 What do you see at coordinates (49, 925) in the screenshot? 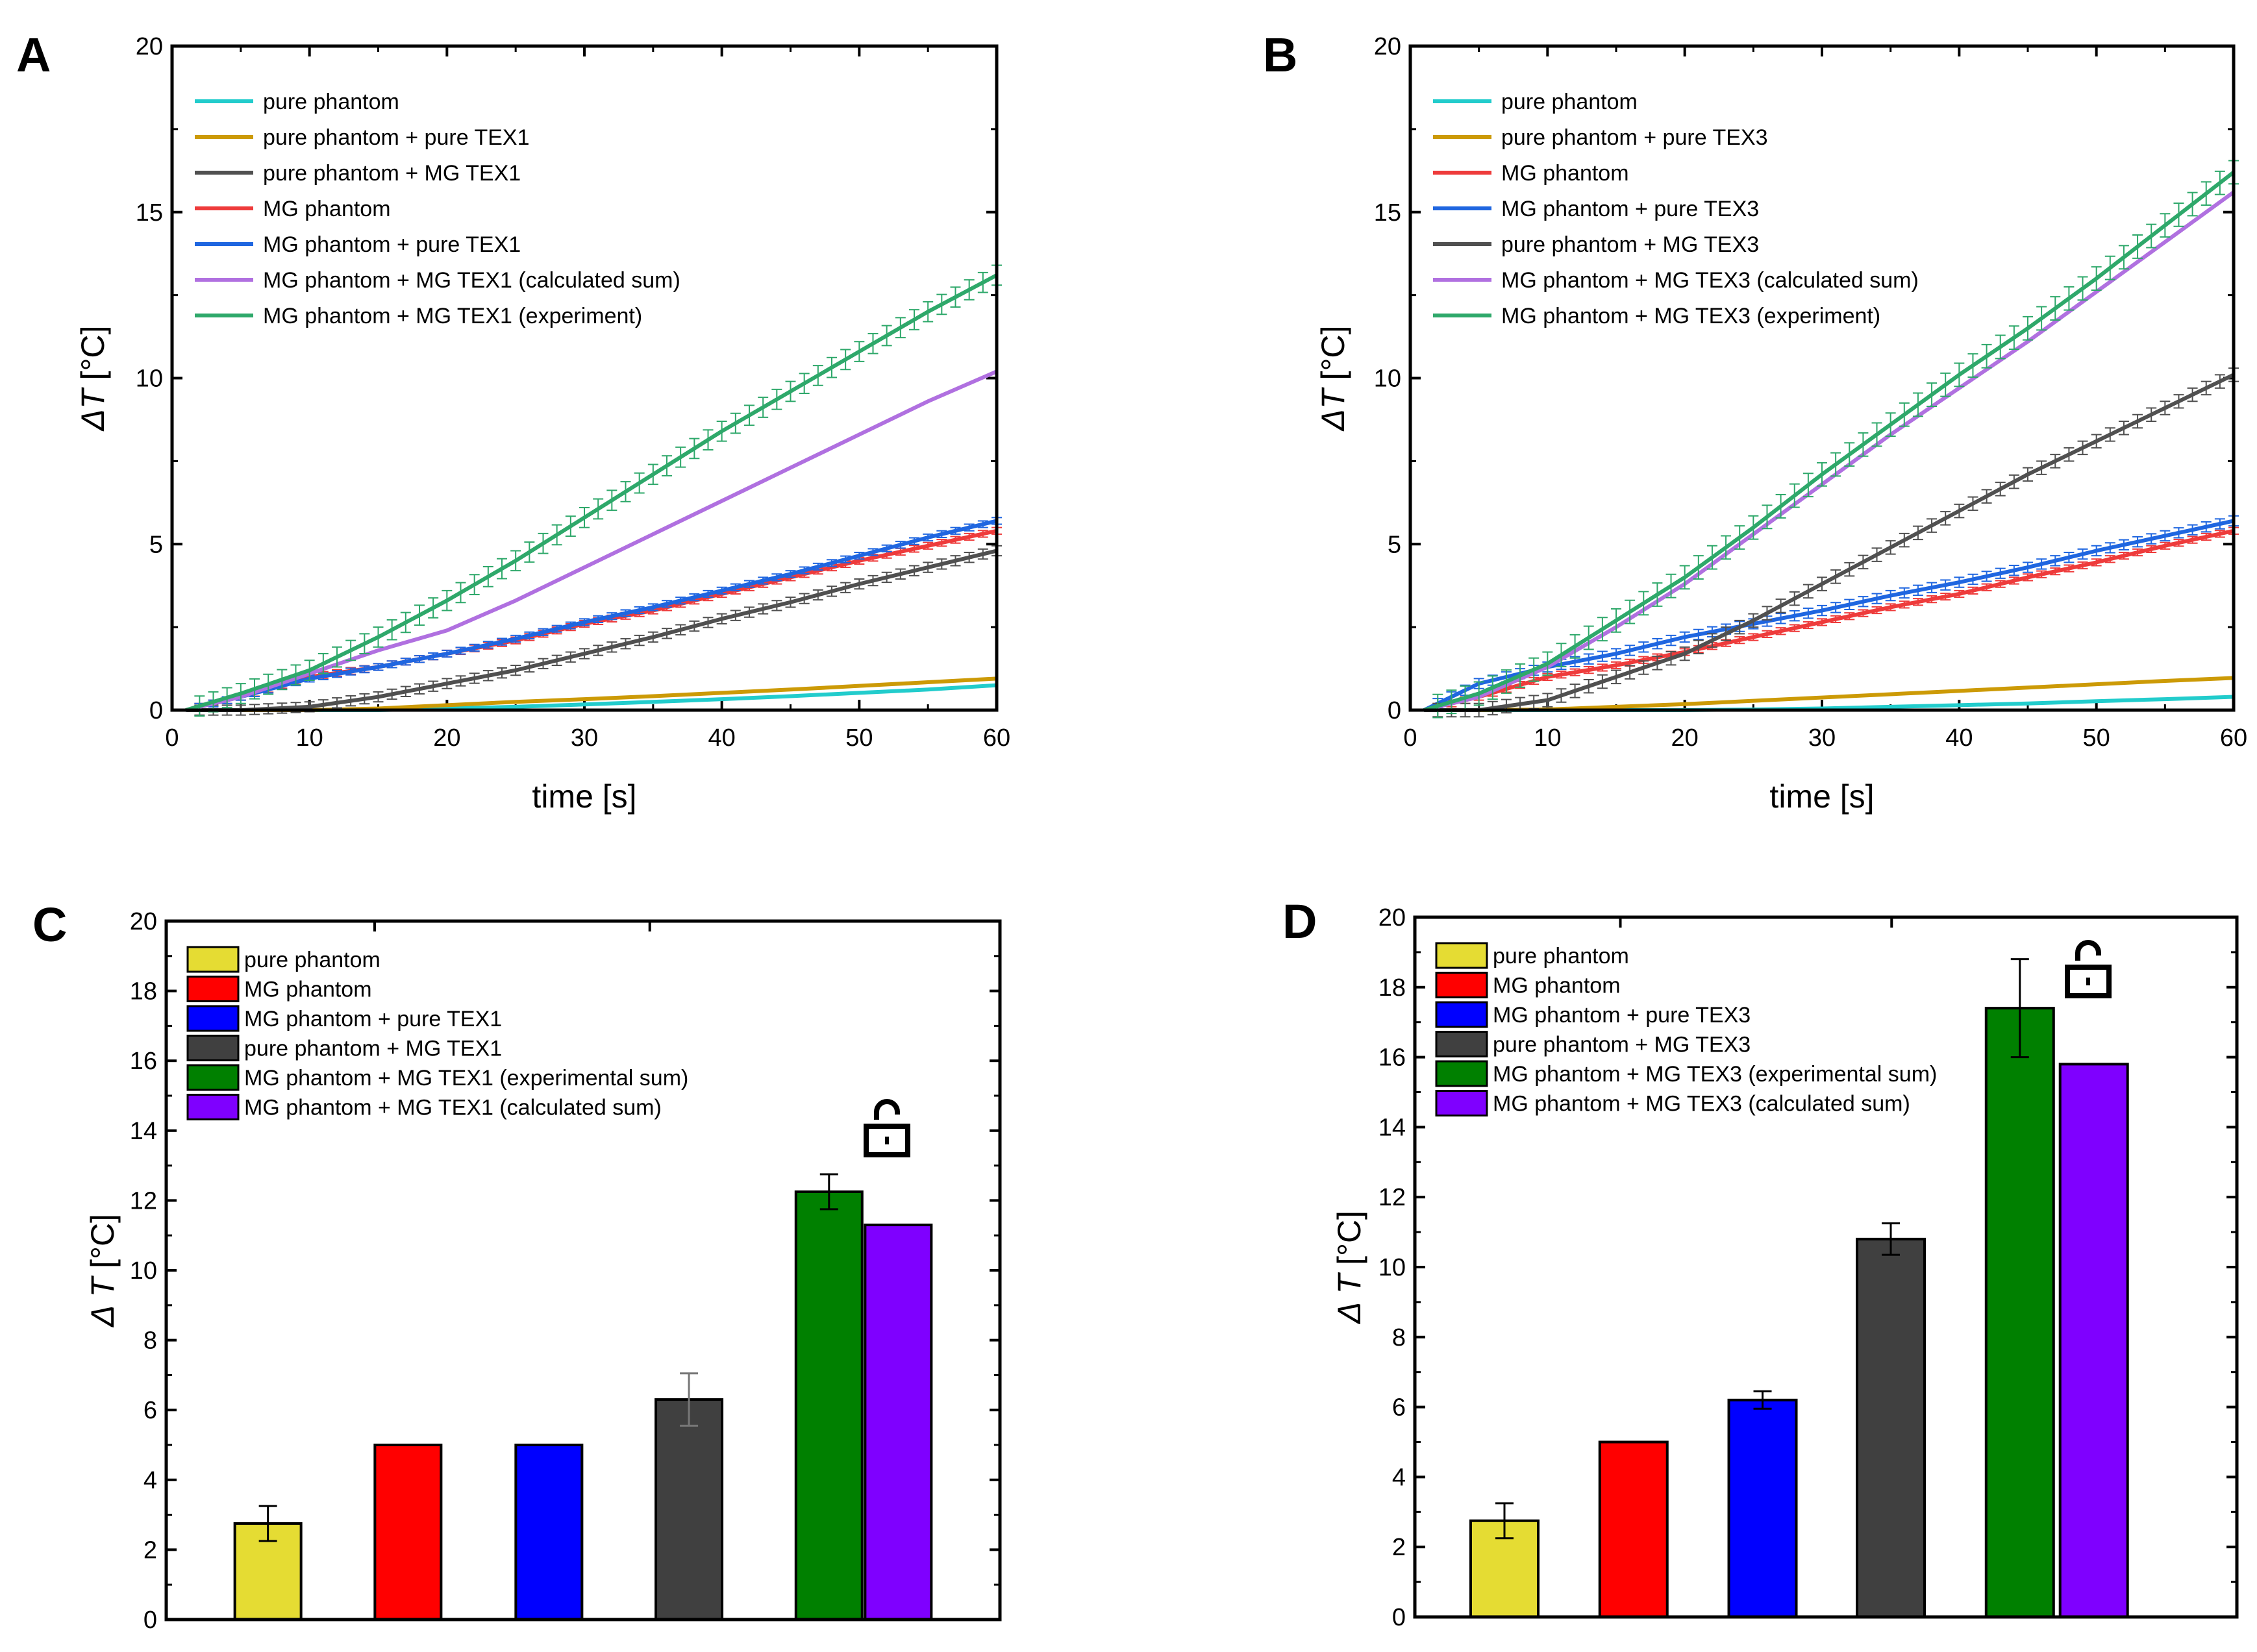
I see `panel-label: C` at bounding box center [49, 925].